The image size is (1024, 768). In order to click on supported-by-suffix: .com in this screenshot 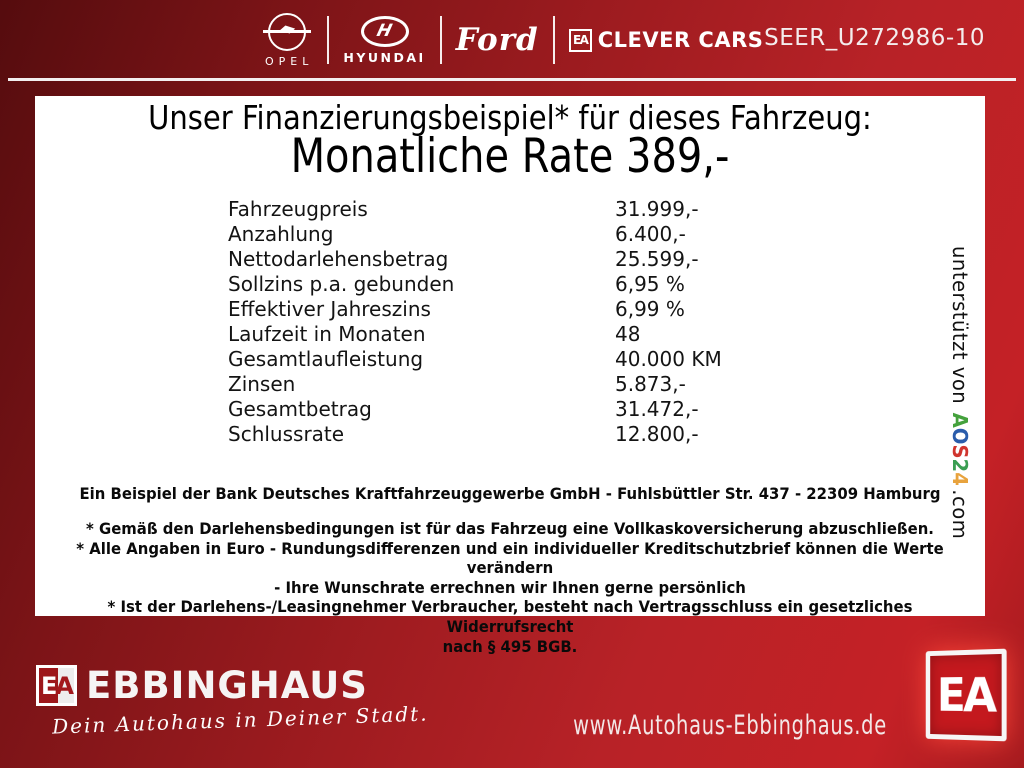, I will do `click(960, 514)`.